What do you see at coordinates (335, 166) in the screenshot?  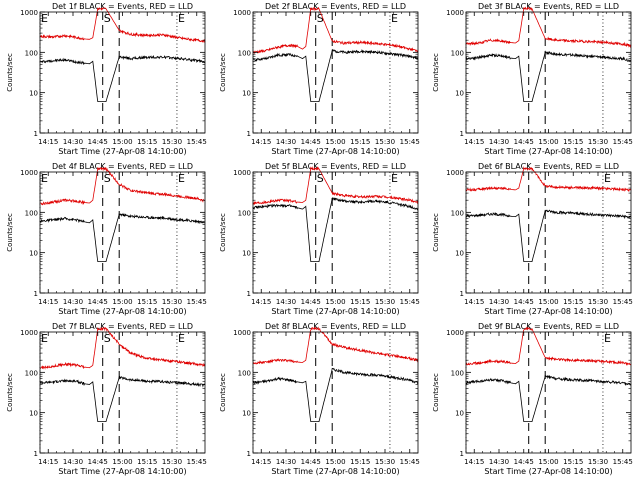 I see `chart-title: Det 5f BLACK = Events, RED = LLD` at bounding box center [335, 166].